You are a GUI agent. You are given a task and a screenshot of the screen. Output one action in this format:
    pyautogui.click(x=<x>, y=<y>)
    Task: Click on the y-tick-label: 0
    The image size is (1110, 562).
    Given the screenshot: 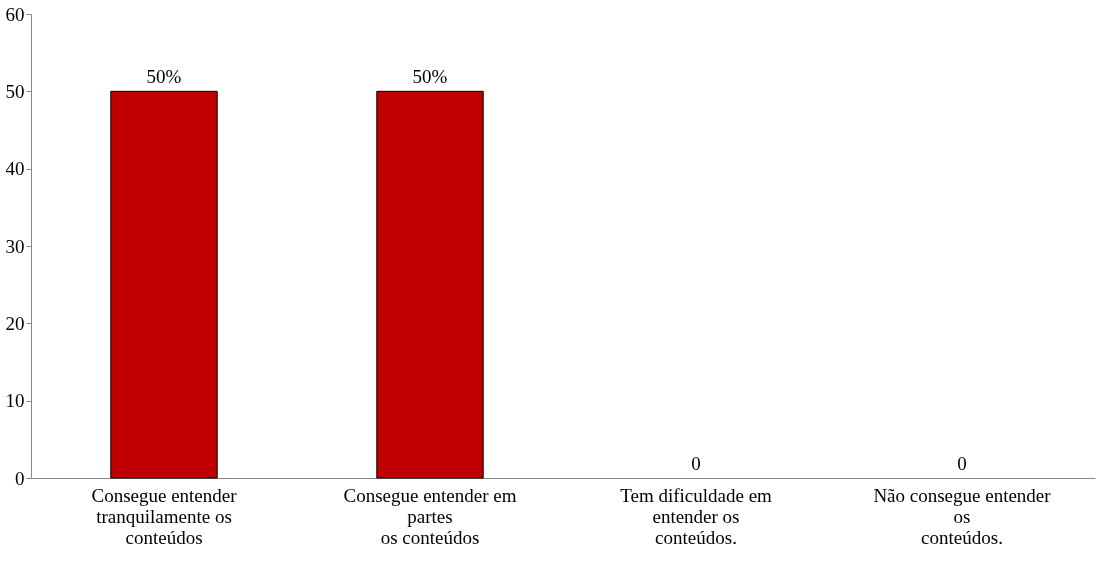 What is the action you would take?
    pyautogui.click(x=20, y=478)
    